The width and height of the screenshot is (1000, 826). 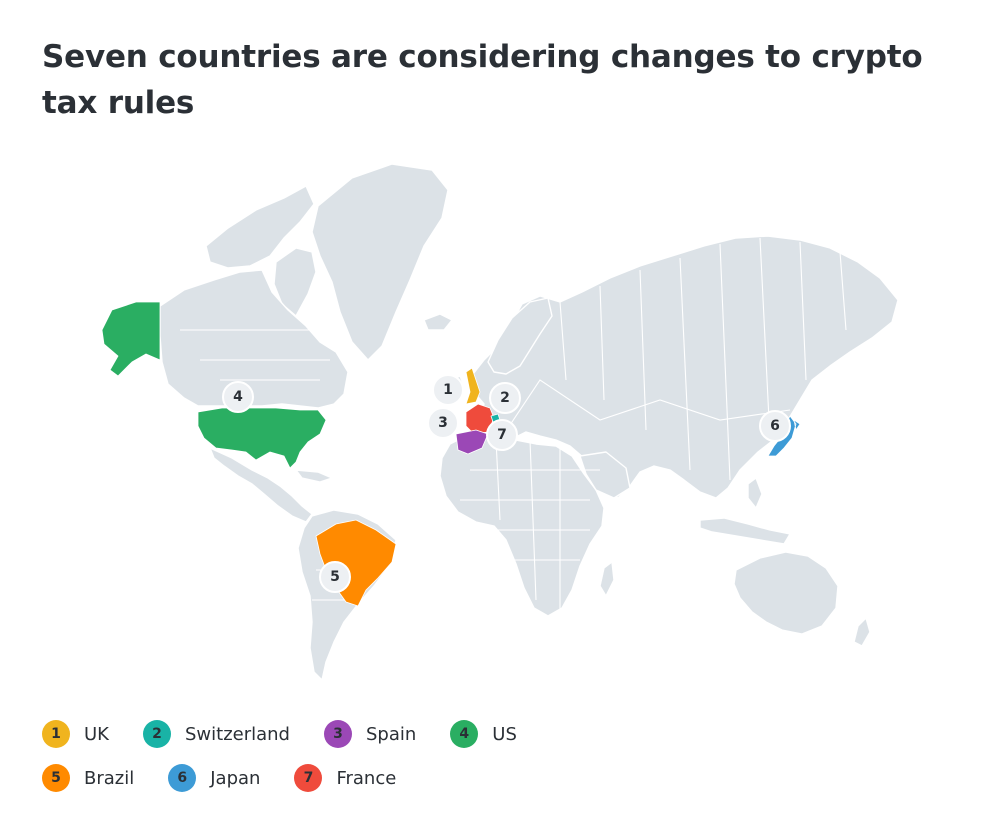 What do you see at coordinates (862, 632) in the screenshot?
I see `new-zealand` at bounding box center [862, 632].